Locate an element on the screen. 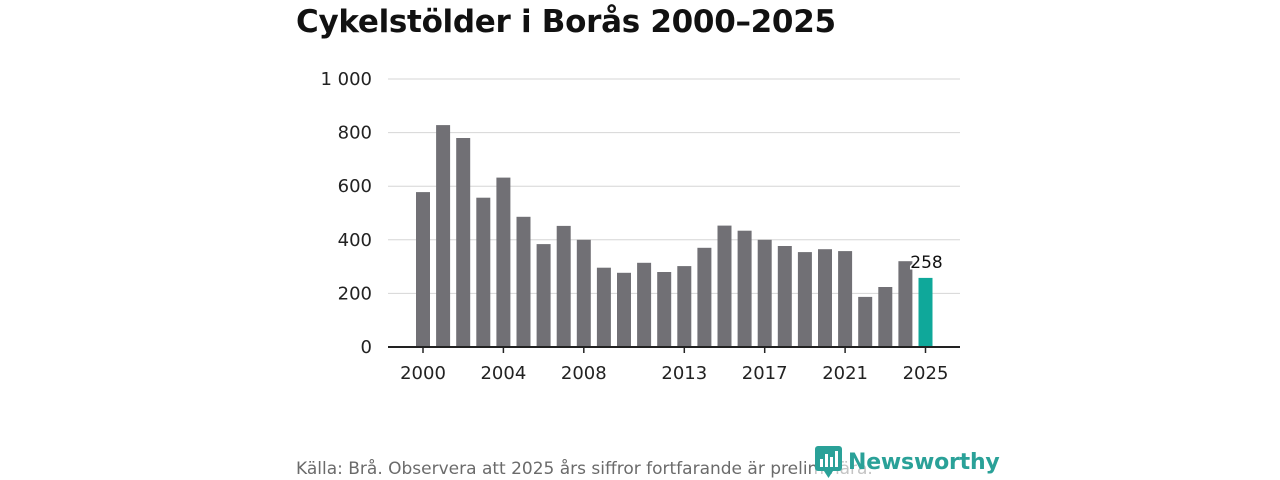 This screenshot has width=1280, height=480. bar-2007 is located at coordinates (563, 286).